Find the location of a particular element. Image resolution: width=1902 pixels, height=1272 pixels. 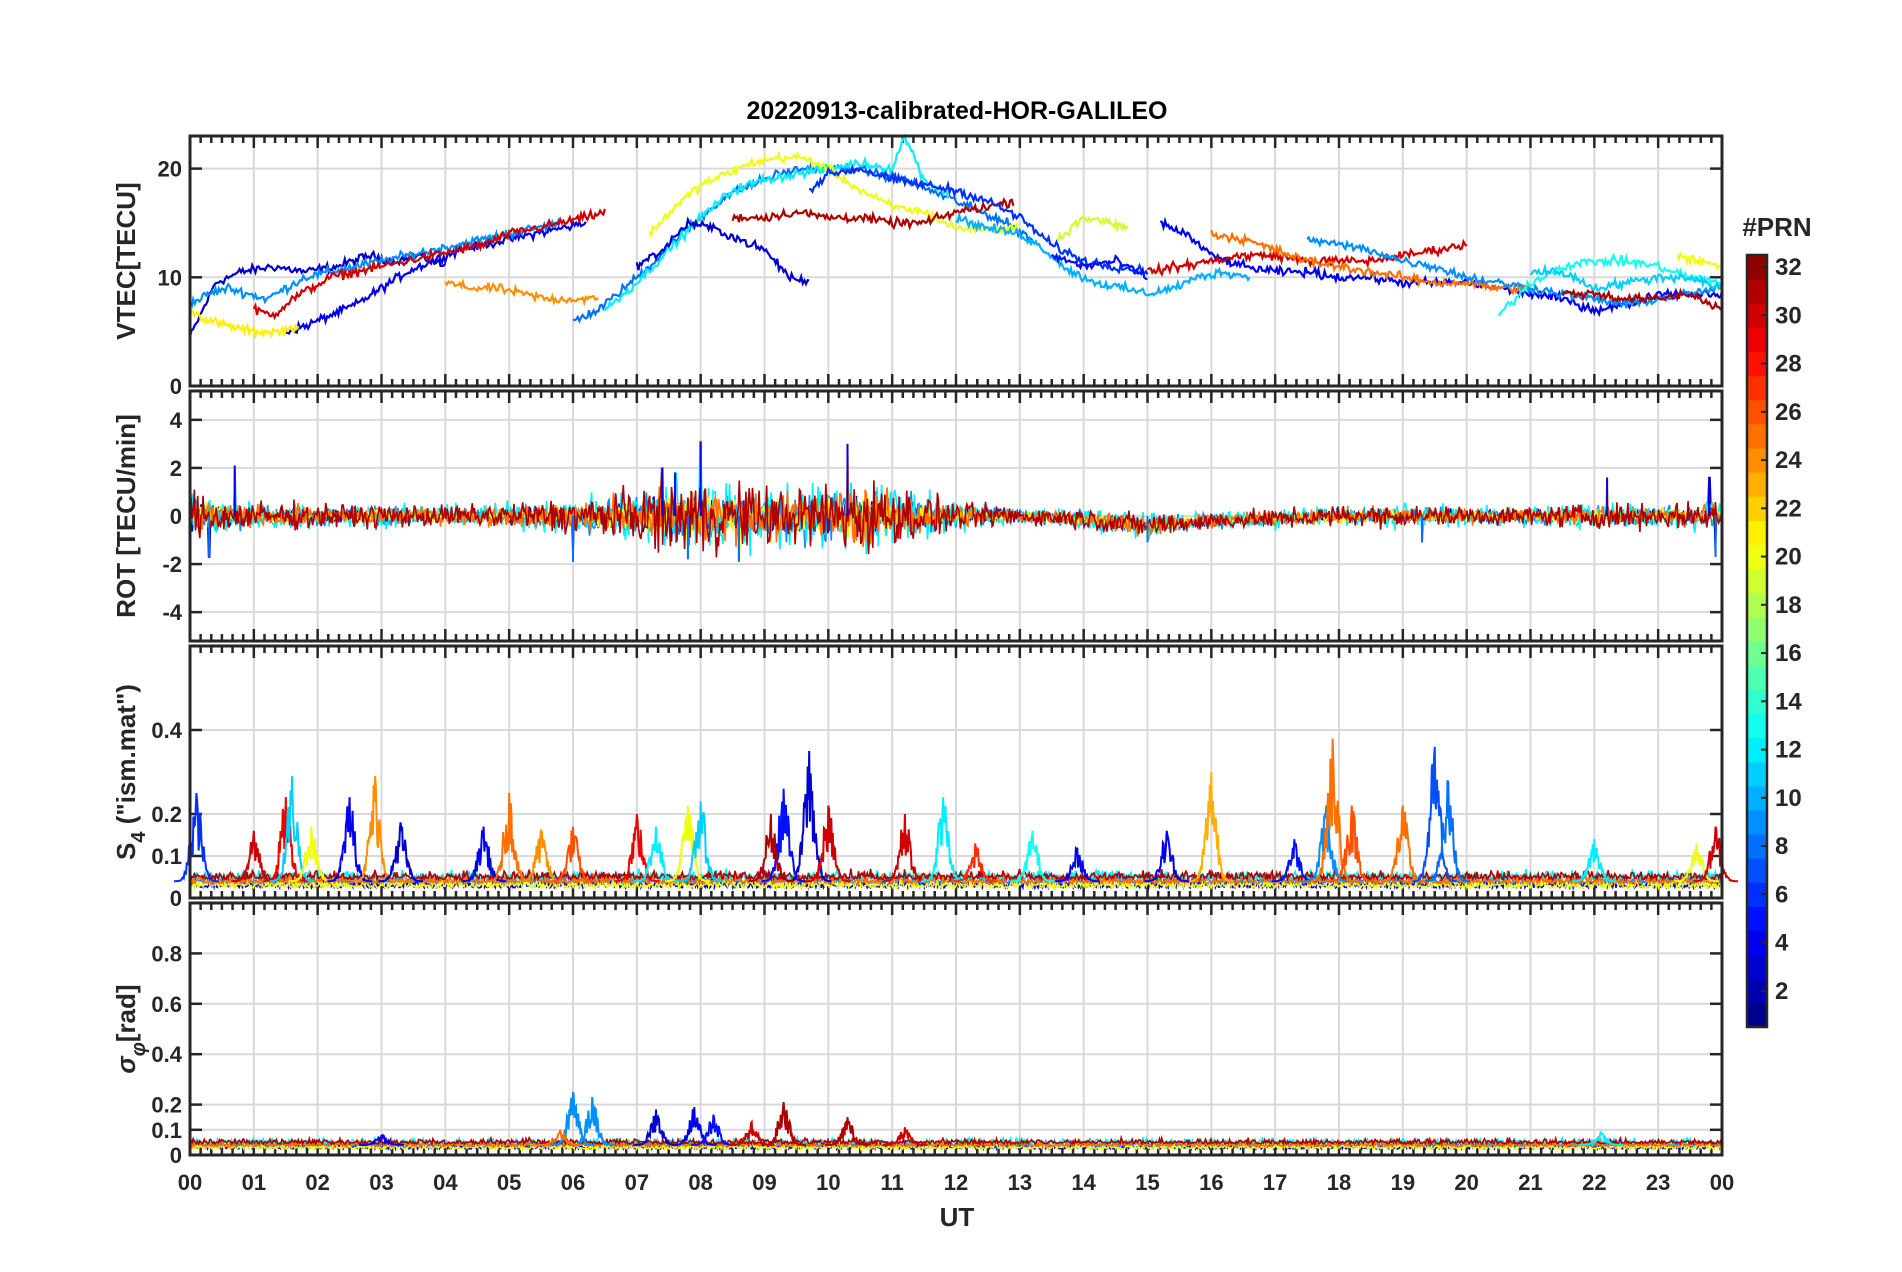

y-tick-label: 2 is located at coordinates (176, 468).